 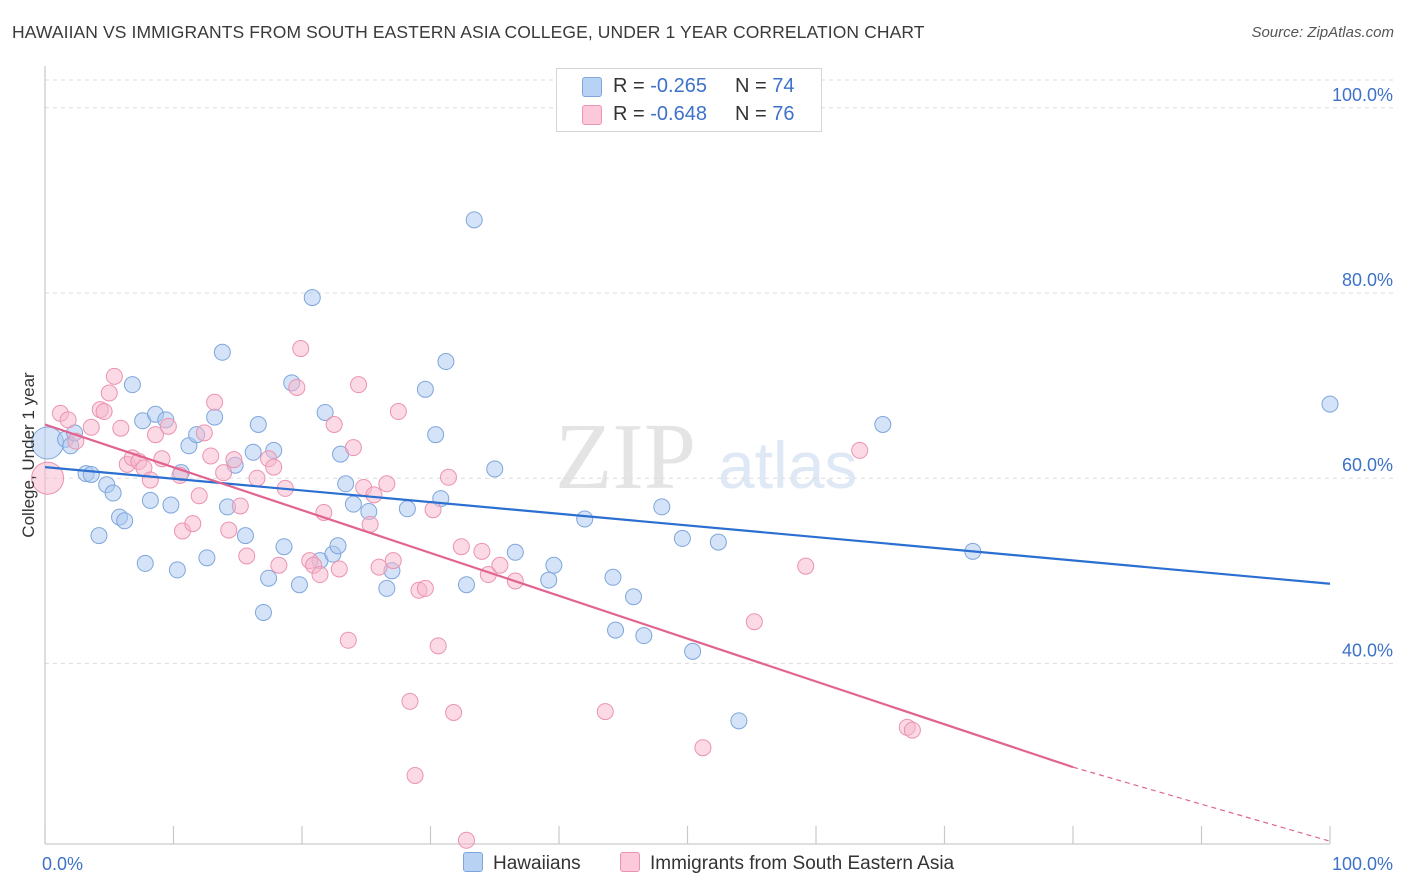 I want to click on legend-n-value: 76, so click(x=783, y=114).